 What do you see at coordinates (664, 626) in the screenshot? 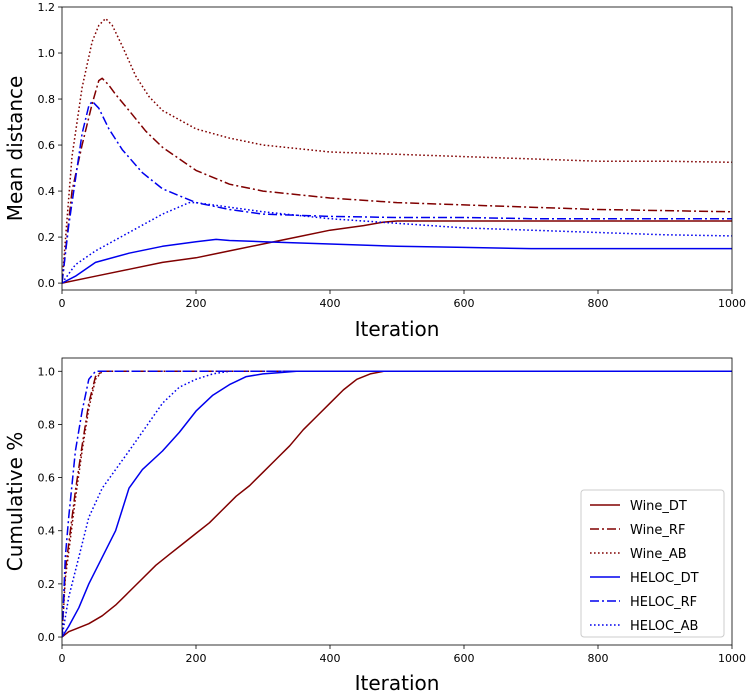
I see `legend-label: HELOC_AB` at bounding box center [664, 626].